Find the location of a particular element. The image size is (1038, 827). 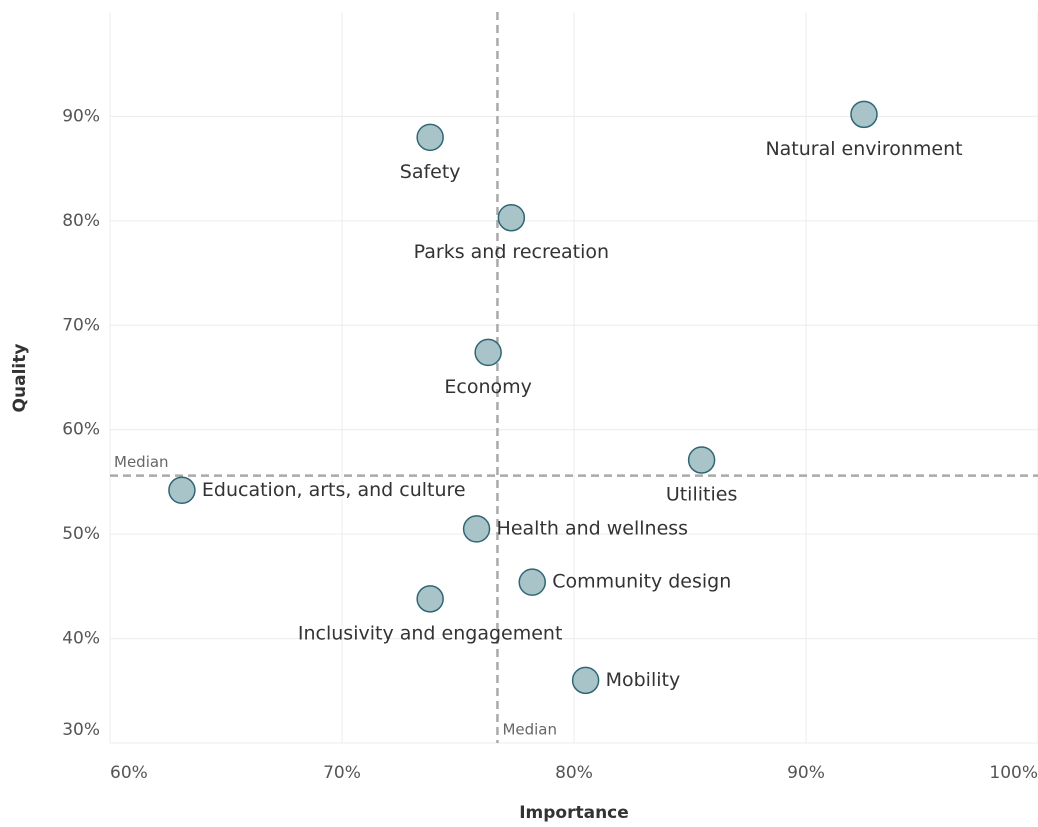

y-tick-label: 60% is located at coordinates (81, 430).